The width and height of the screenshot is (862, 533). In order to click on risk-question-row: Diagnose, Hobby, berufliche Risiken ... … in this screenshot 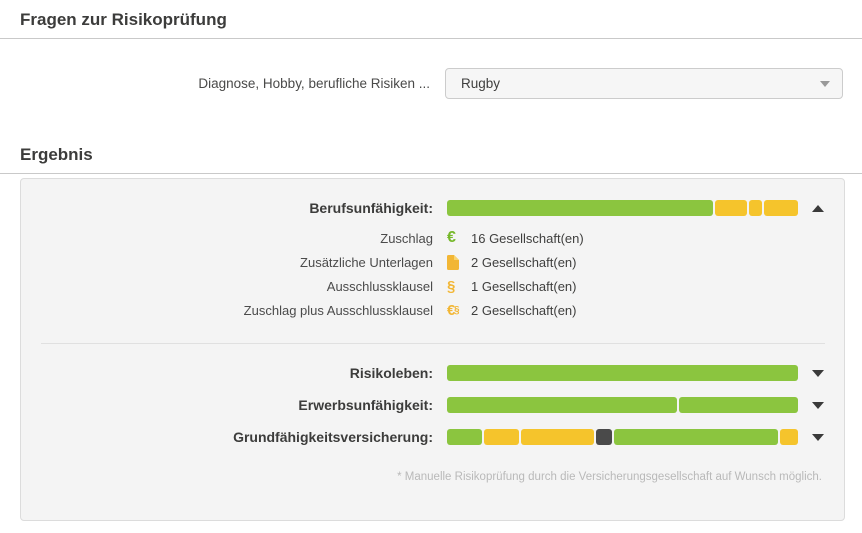, I will do `click(431, 83)`.